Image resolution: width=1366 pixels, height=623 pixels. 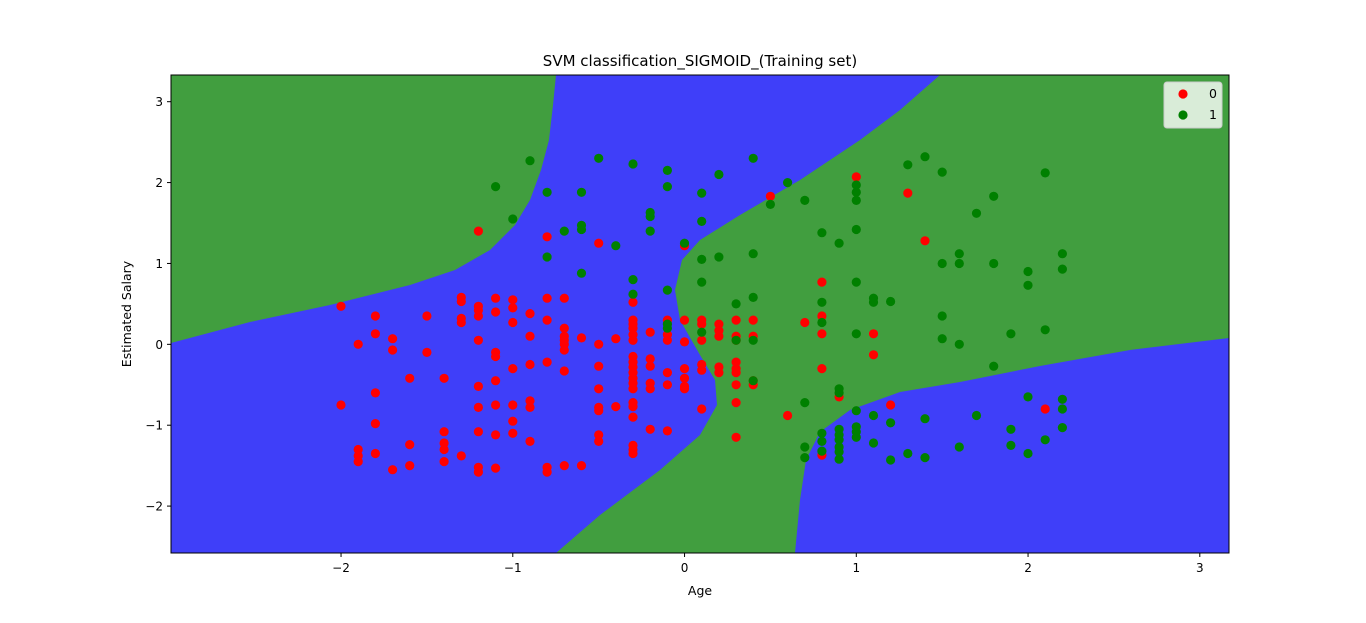 I want to click on x-tick-label: 2, so click(x=1028, y=568).